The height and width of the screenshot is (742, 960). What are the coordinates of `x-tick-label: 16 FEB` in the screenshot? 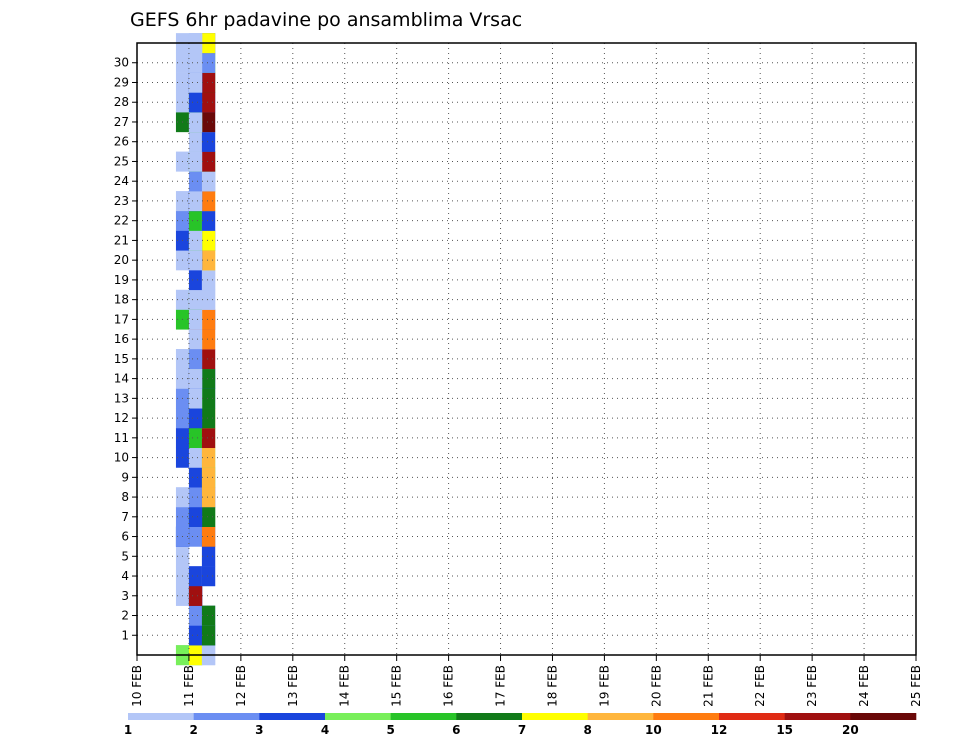 It's located at (449, 686).